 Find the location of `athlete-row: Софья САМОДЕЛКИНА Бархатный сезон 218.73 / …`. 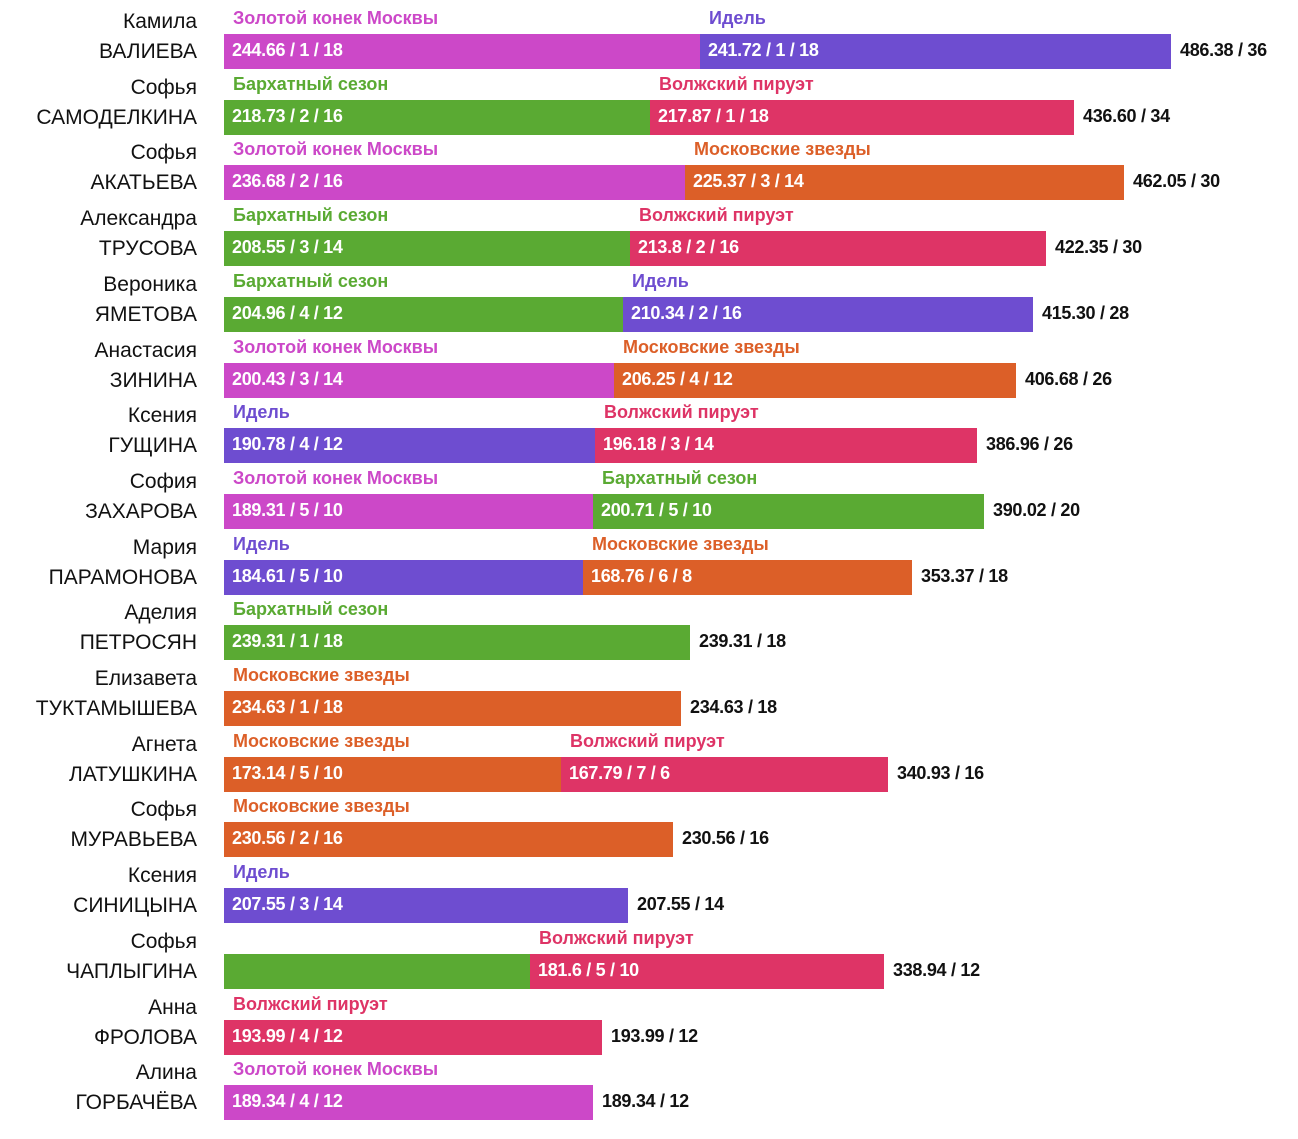

athlete-row: Софья САМОДЕЛКИНА Бархатный сезон 218.73 / … is located at coordinates (649, 100).